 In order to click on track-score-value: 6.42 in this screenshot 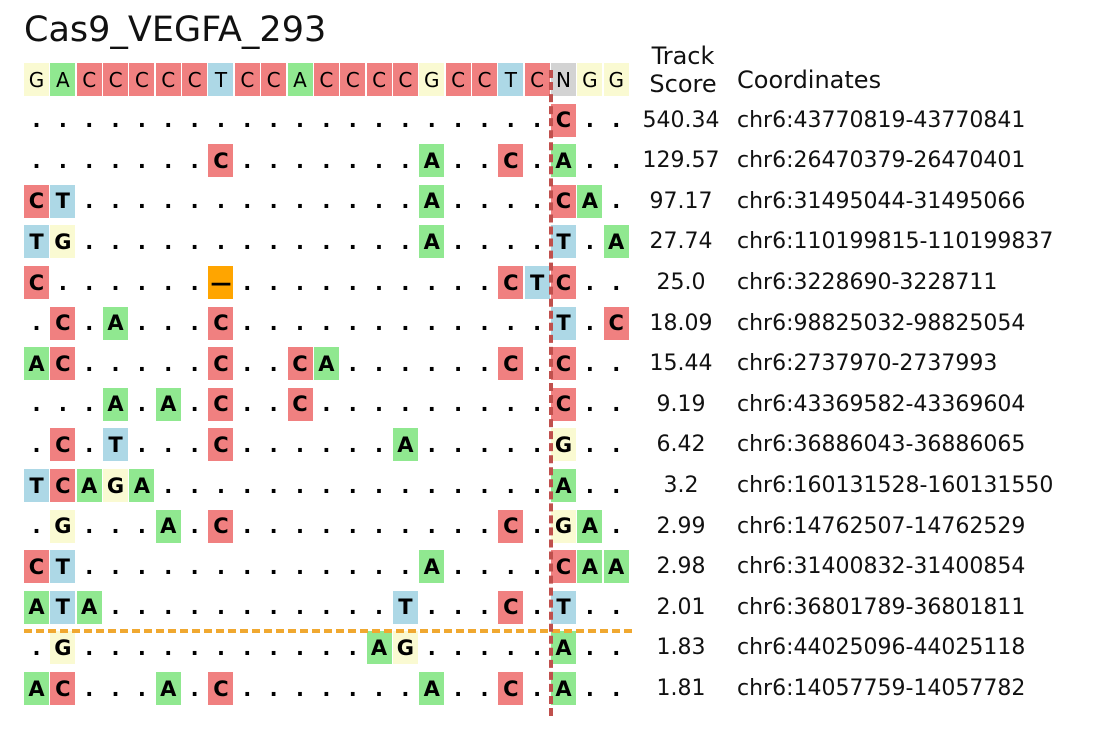, I will do `click(681, 445)`.